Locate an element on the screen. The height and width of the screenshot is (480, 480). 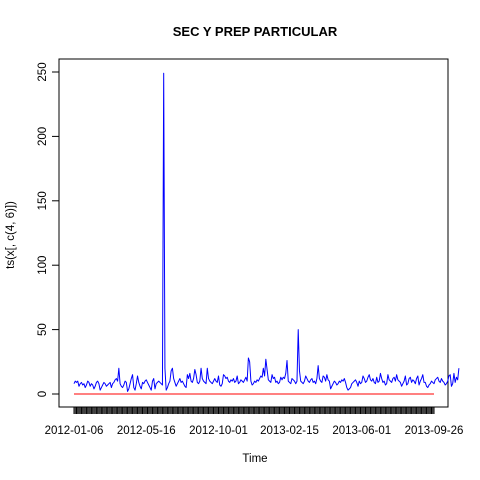
chart-title: SEC Y PREP PARTICULAR is located at coordinates (255, 31).